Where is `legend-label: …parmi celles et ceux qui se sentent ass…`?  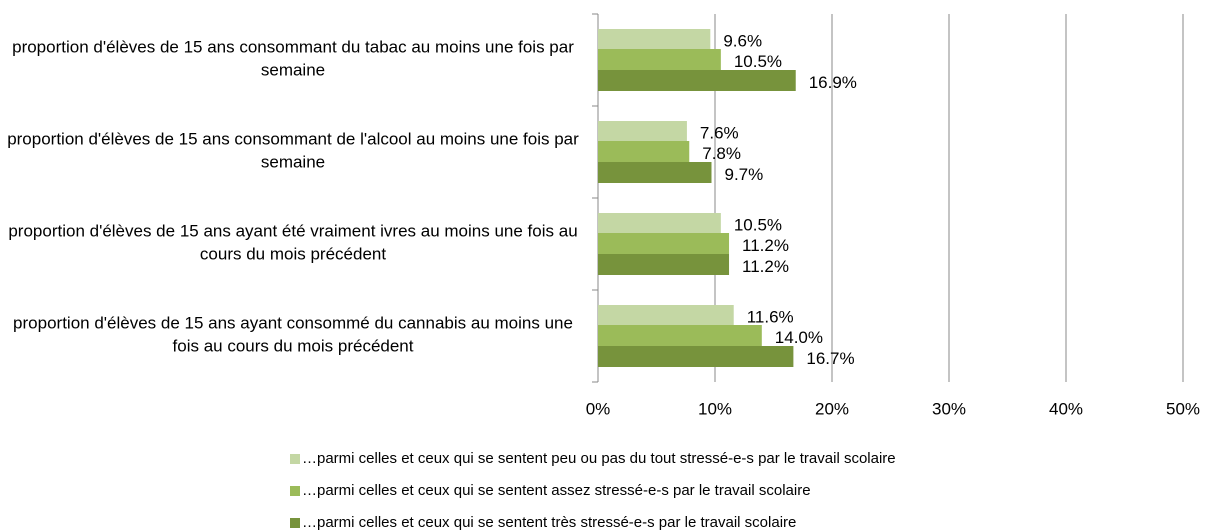
legend-label: …parmi celles et ceux qui se sentent ass… is located at coordinates (556, 490).